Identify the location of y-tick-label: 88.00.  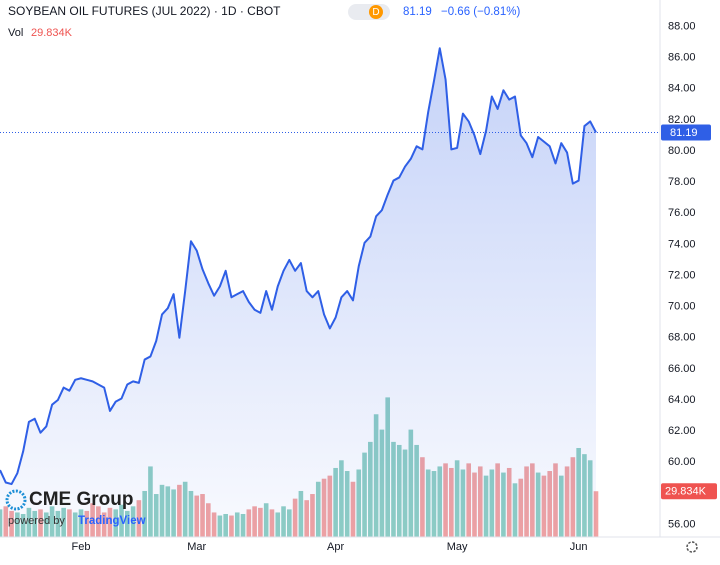
(682, 26).